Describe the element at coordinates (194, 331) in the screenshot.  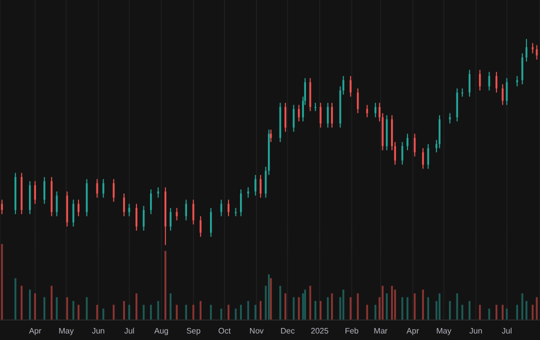
I see `x-tick-label: Sep` at that location.